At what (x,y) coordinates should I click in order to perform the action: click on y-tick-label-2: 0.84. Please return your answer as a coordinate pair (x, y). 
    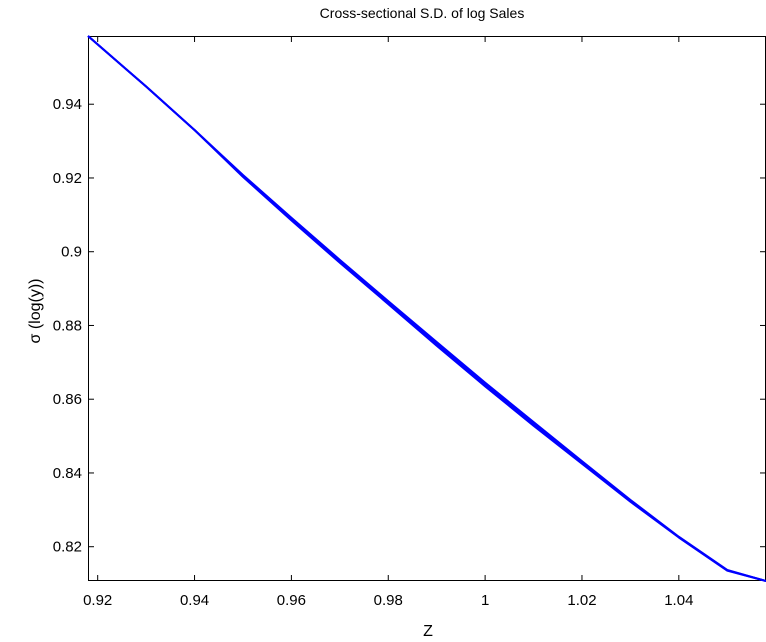
    Looking at the image, I should click on (67, 473).